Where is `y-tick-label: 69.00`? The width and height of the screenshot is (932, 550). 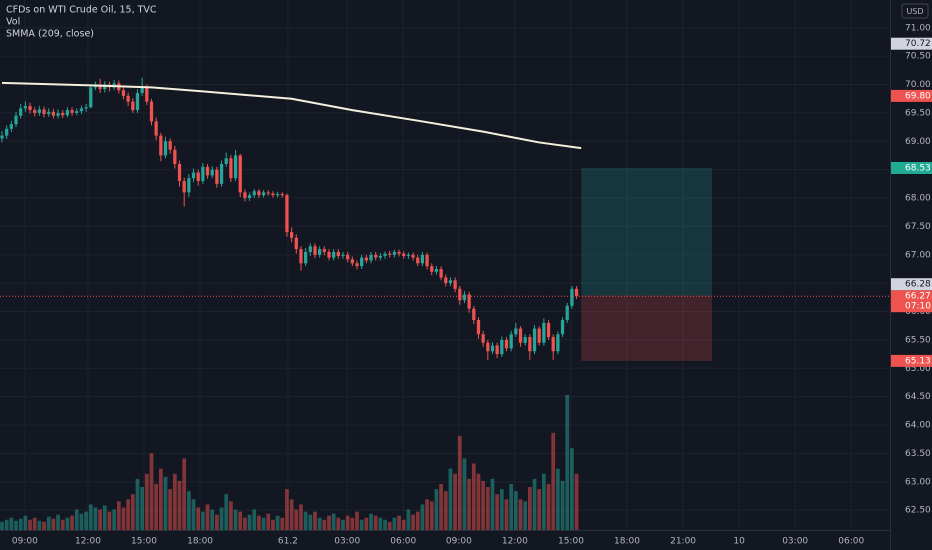 y-tick-label: 69.00 is located at coordinates (918, 142).